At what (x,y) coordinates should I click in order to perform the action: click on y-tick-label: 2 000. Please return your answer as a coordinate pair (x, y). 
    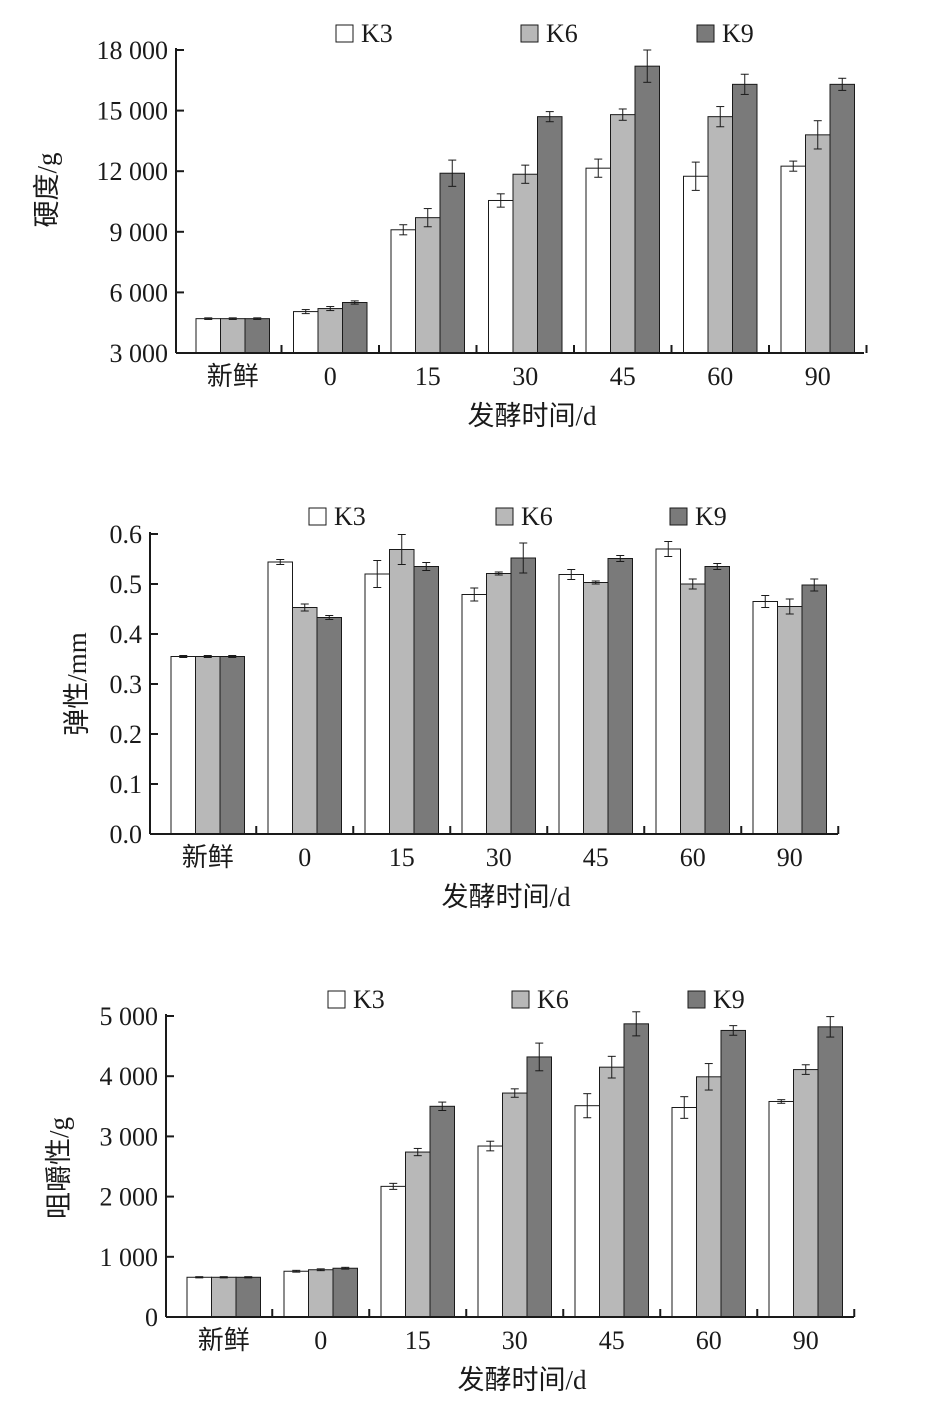
    Looking at the image, I should click on (129, 1197).